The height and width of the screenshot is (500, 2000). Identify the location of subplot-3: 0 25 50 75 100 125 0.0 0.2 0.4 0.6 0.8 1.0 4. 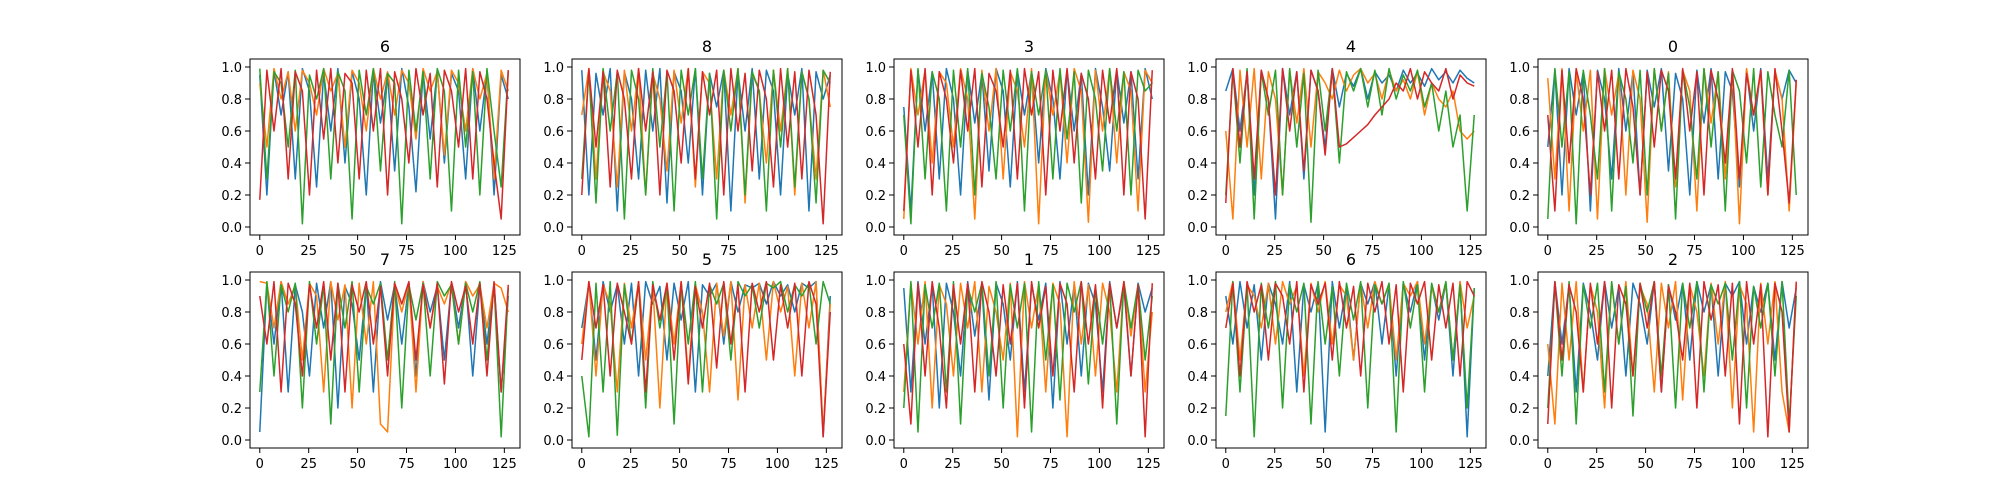
(1337, 148).